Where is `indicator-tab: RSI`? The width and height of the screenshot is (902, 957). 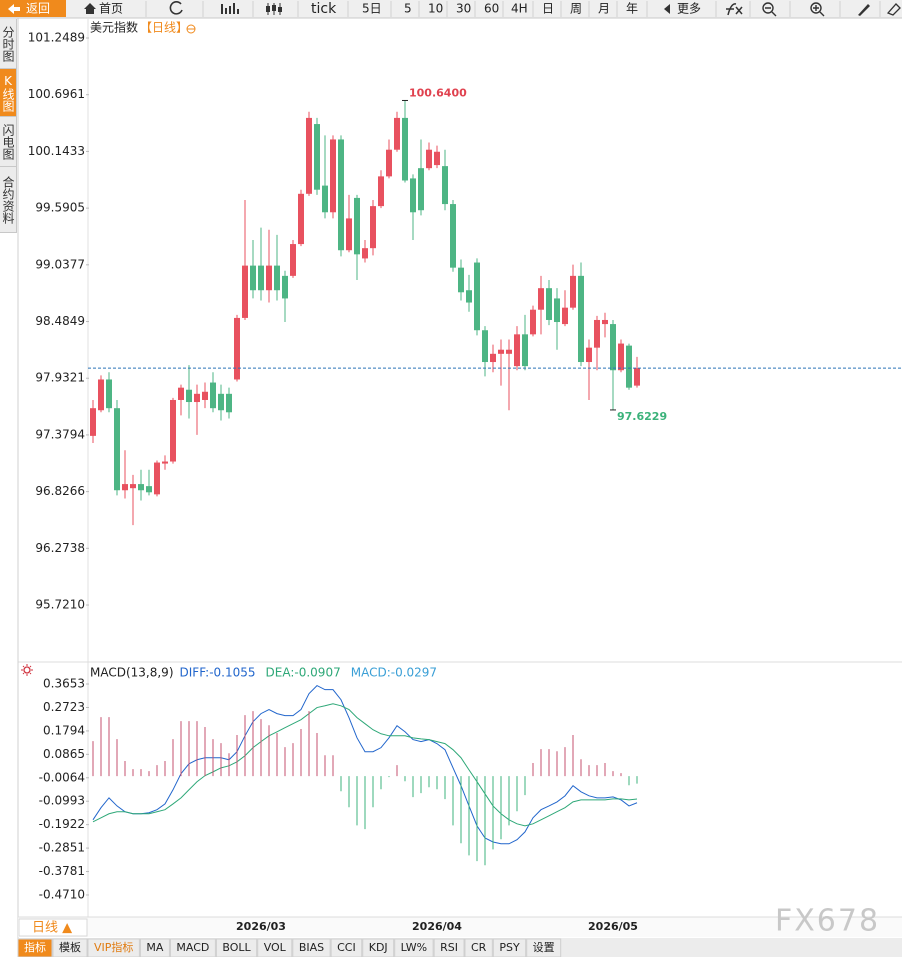
indicator-tab: RSI is located at coordinates (449, 947).